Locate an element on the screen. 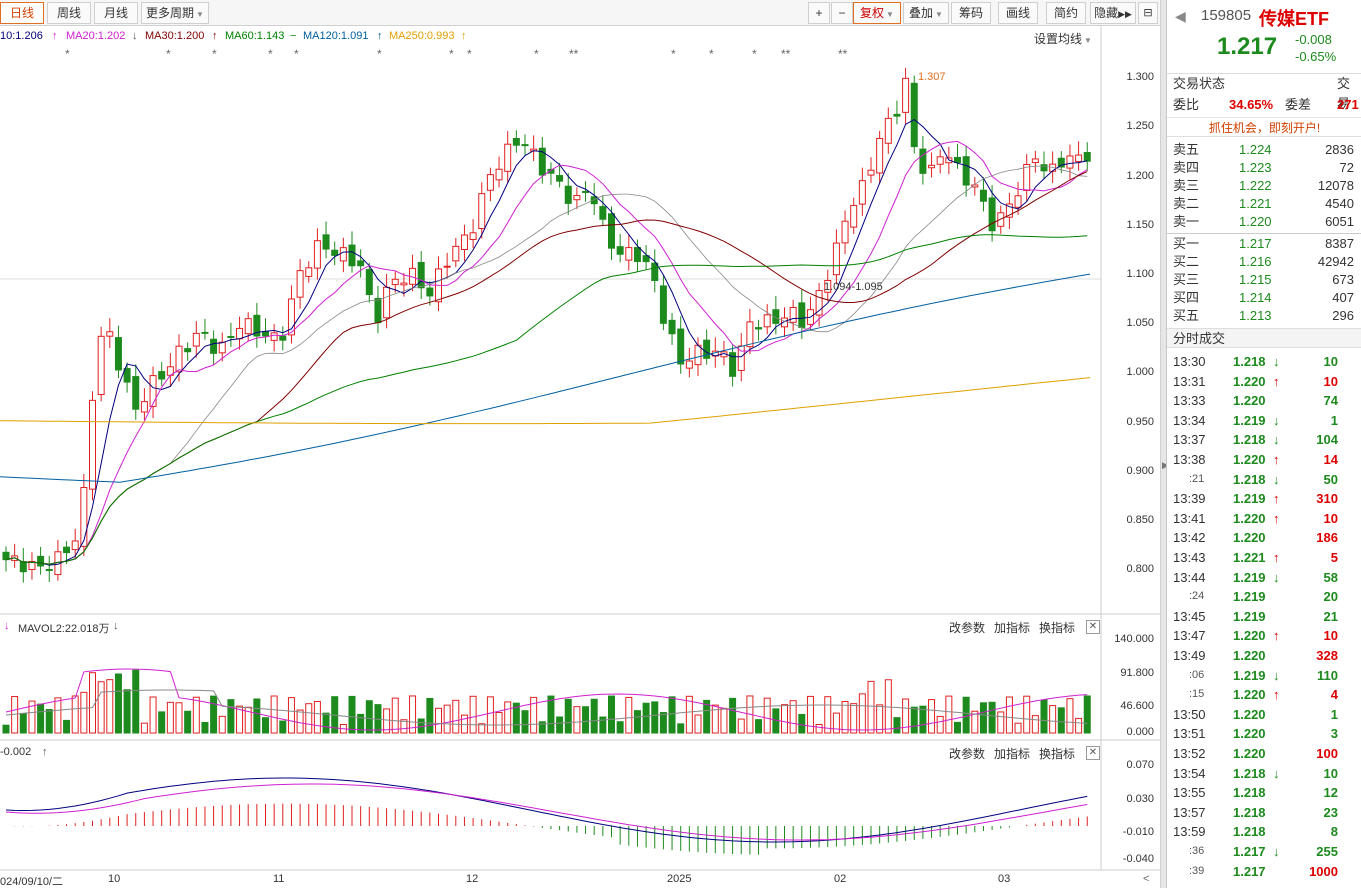 This screenshot has width=1361, height=888. scroll-left-icon: < is located at coordinates (1146, 879).